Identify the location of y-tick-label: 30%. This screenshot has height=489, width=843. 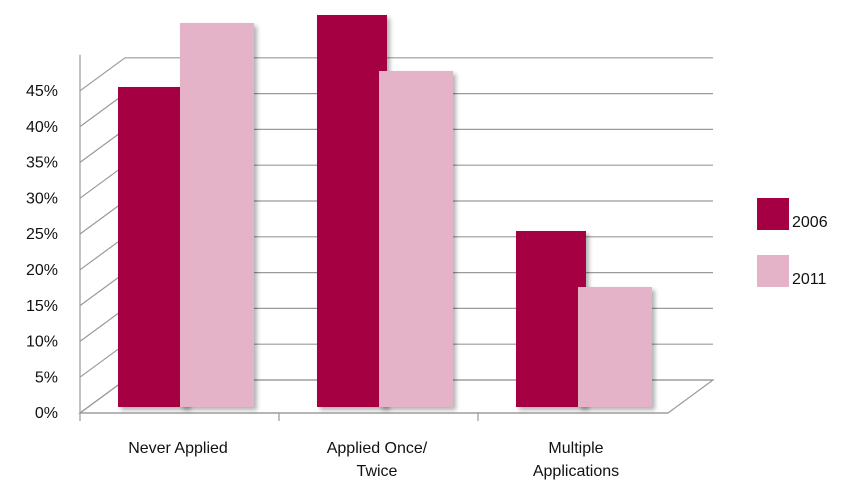
(42, 198).